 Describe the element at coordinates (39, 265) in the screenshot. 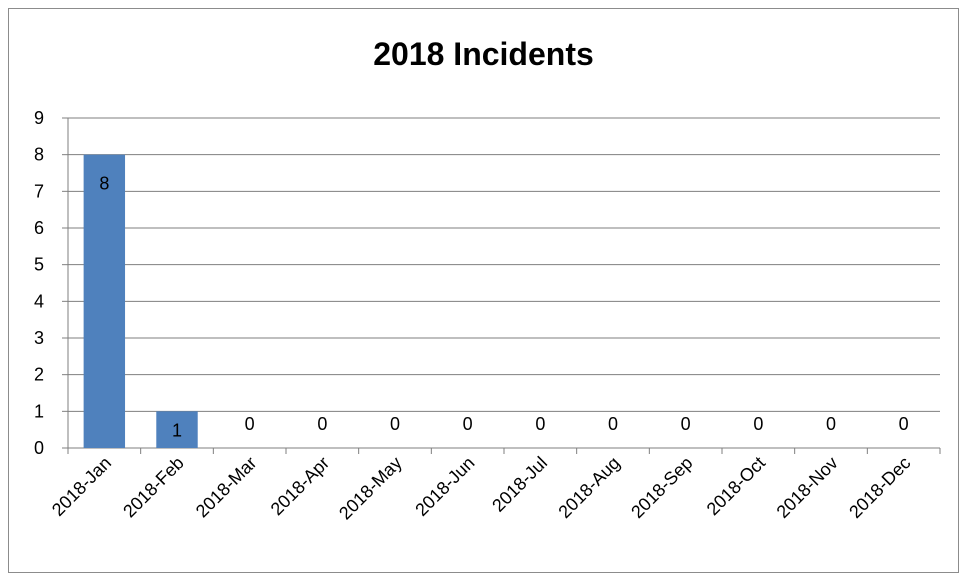

I see `y-tick-label: 5` at that location.